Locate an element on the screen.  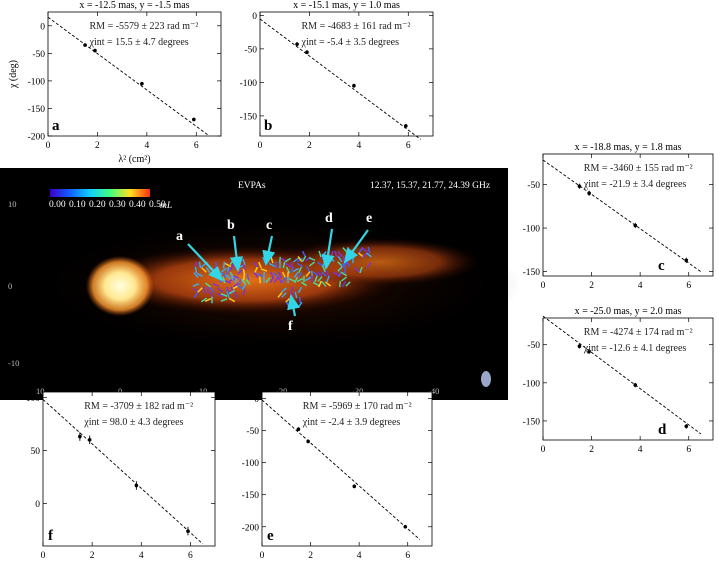
map-x-tick: -10 is located at coordinates (201, 391).